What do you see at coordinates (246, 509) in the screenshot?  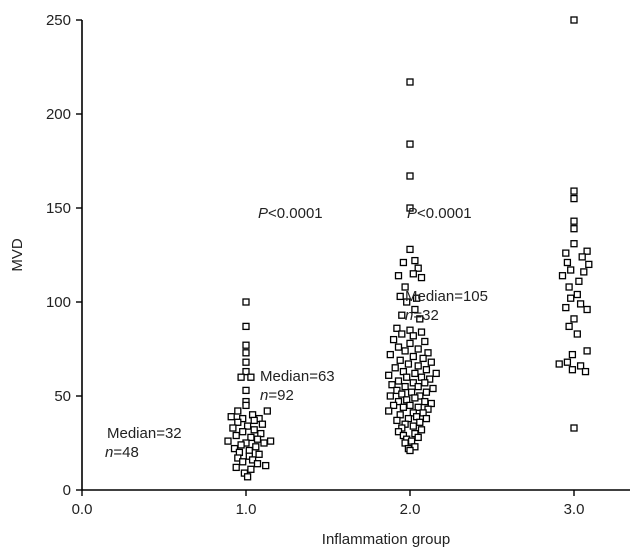 I see `x-tick-label: 1.0` at bounding box center [246, 509].